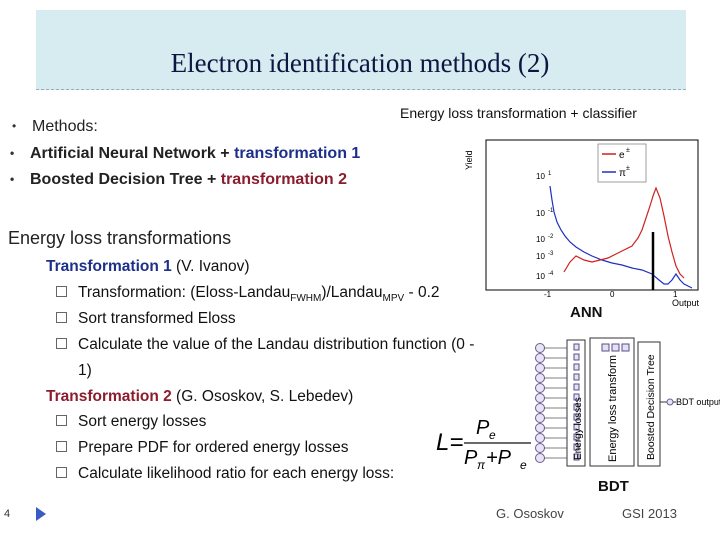  What do you see at coordinates (622, 163) in the screenshot?
I see `plot-legend: e ± π ±` at bounding box center [622, 163].